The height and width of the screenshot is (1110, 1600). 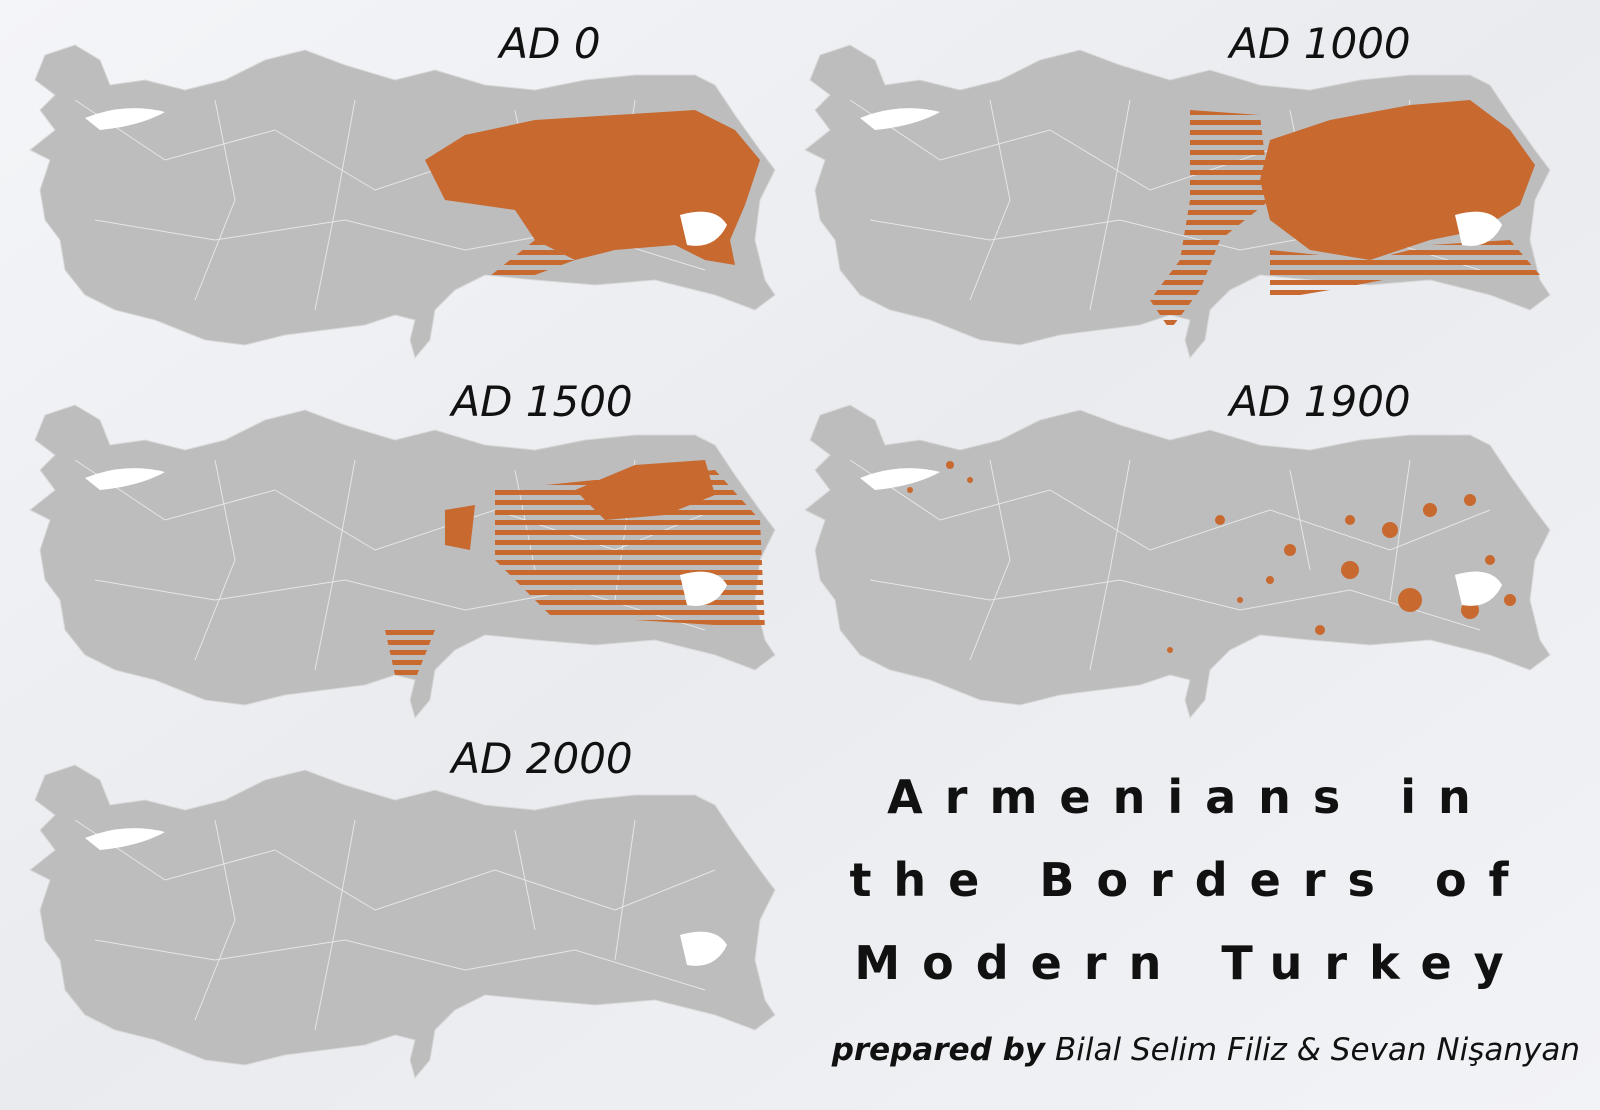 What do you see at coordinates (540, 758) in the screenshot?
I see `map-label: AD 2000` at bounding box center [540, 758].